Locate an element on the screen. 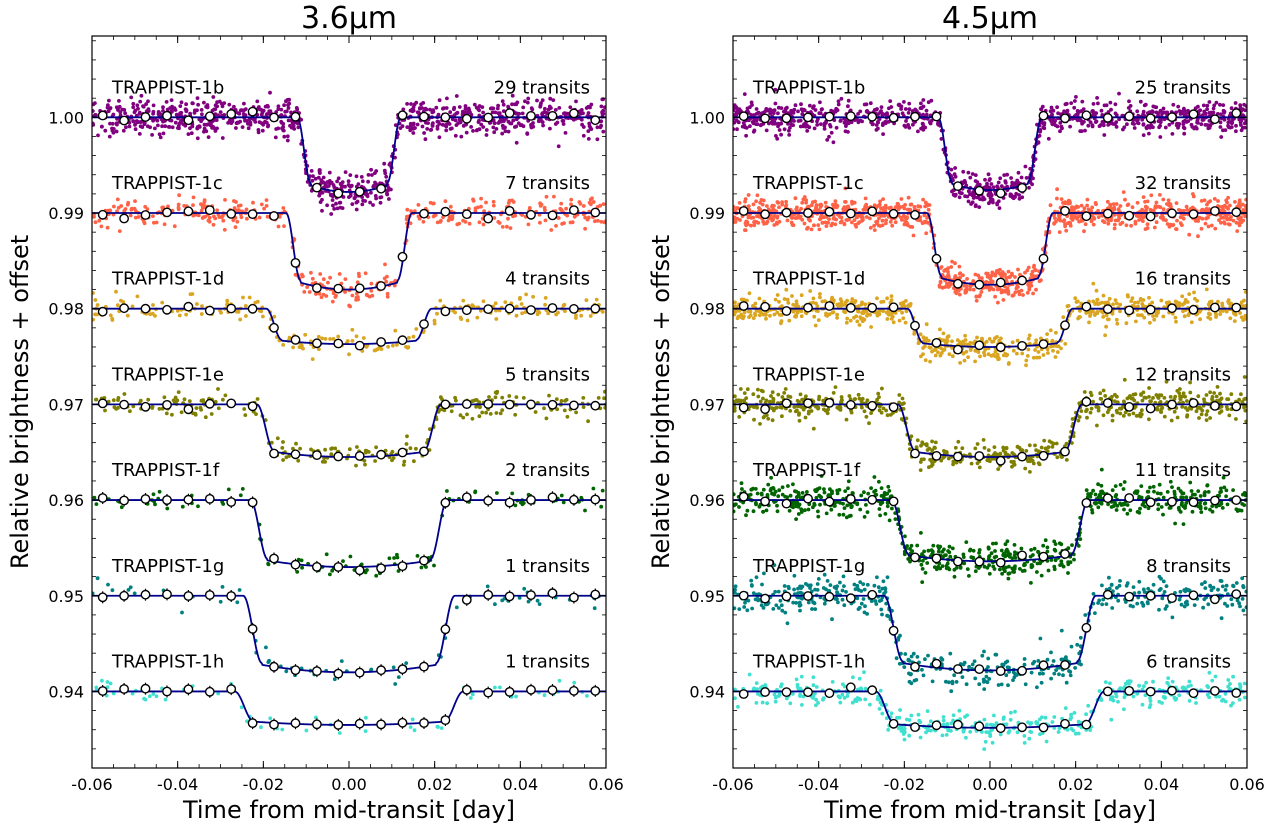  left-series-trappist-1d is located at coordinates (349, 325).